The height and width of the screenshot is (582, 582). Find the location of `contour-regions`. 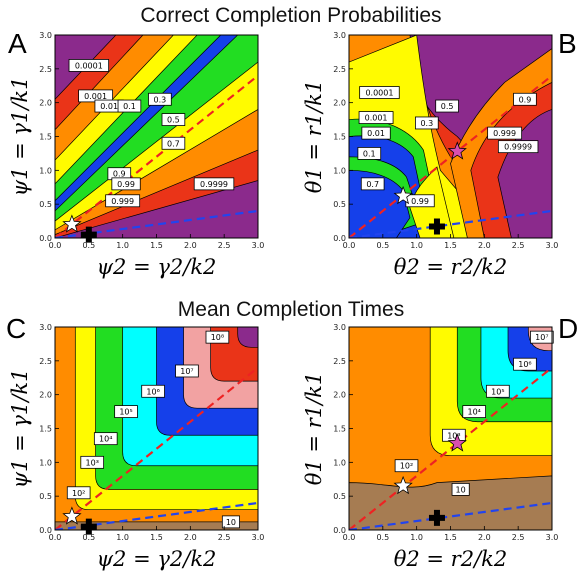

contour-regions is located at coordinates (156, 428).